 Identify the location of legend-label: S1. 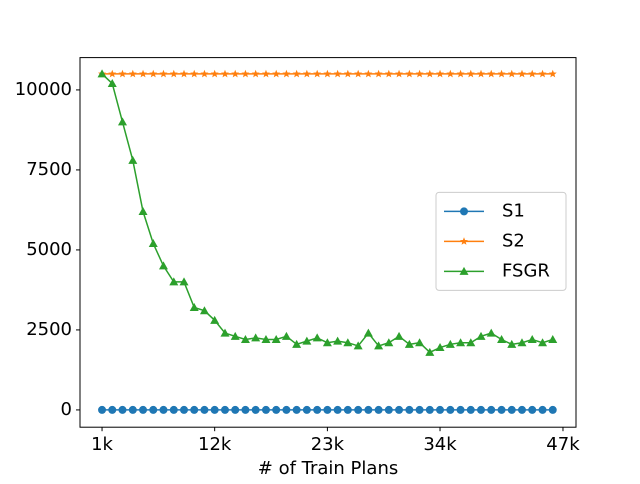
(513, 210).